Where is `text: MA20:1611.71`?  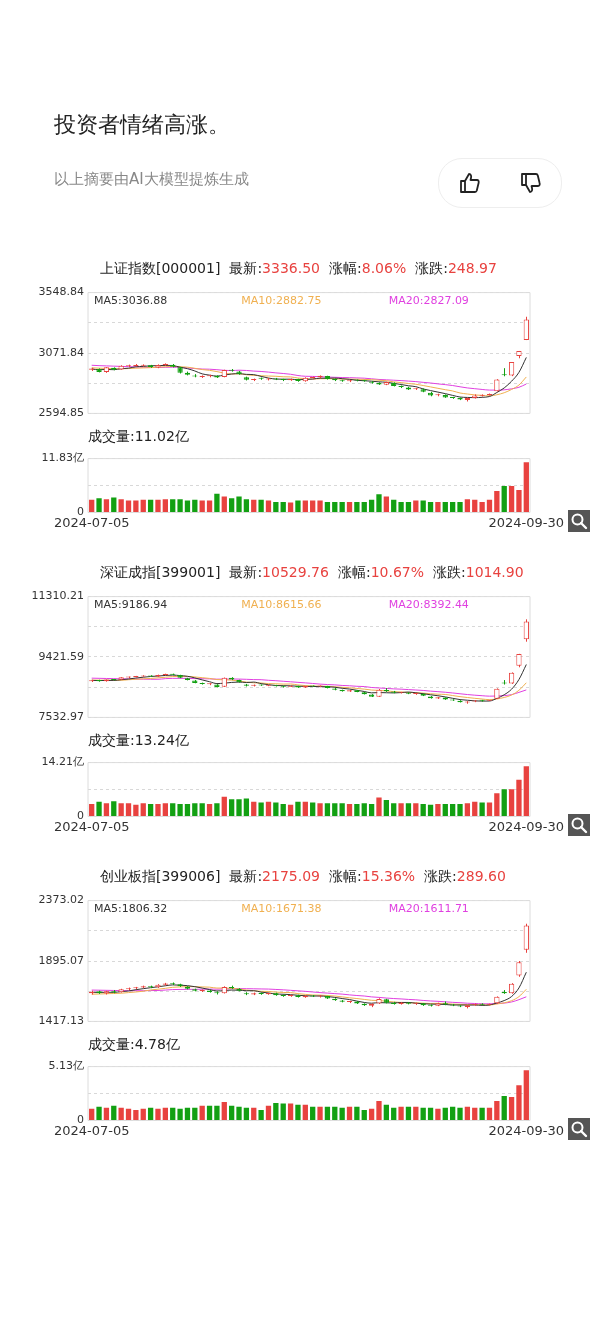
text: MA20:1611.71 is located at coordinates (428, 909).